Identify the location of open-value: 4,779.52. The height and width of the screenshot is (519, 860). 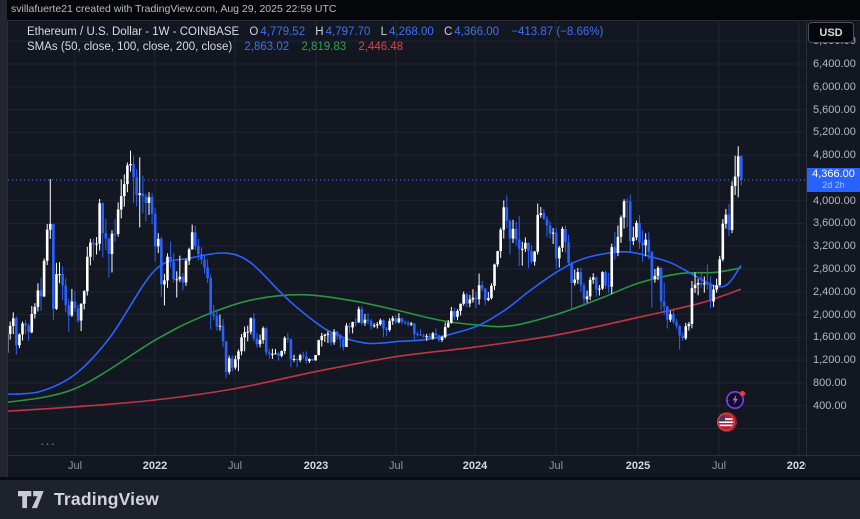
(283, 32).